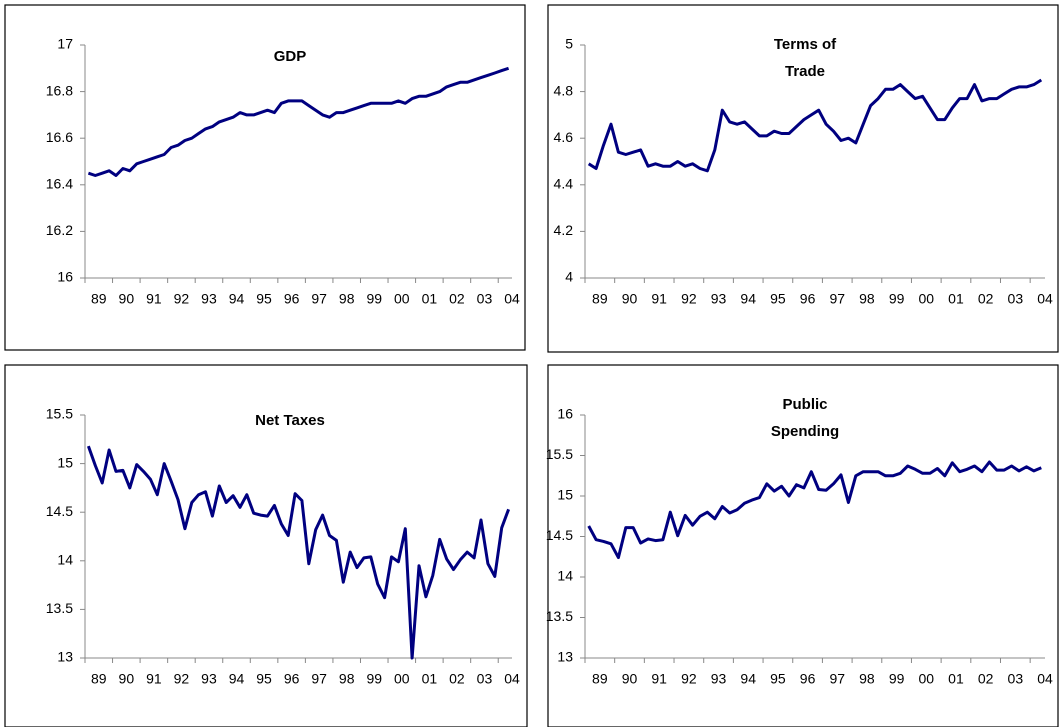 Image resolution: width=1060 pixels, height=727 pixels. What do you see at coordinates (564, 184) in the screenshot?
I see `y-tick-label: 4.4` at bounding box center [564, 184].